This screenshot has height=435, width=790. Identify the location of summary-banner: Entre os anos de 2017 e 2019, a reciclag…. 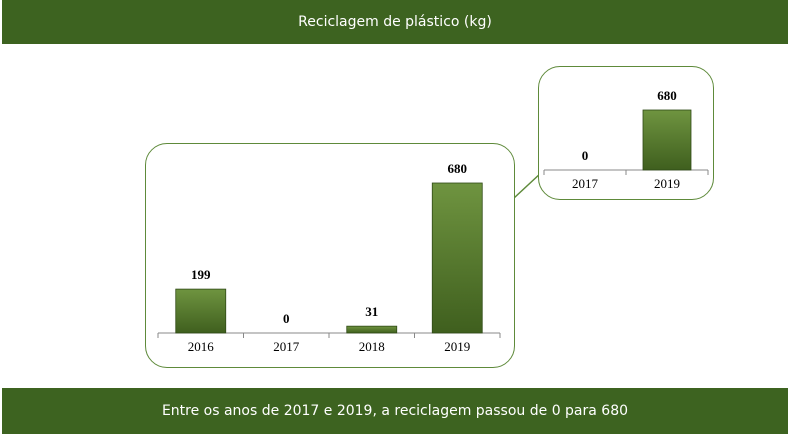
(395, 411).